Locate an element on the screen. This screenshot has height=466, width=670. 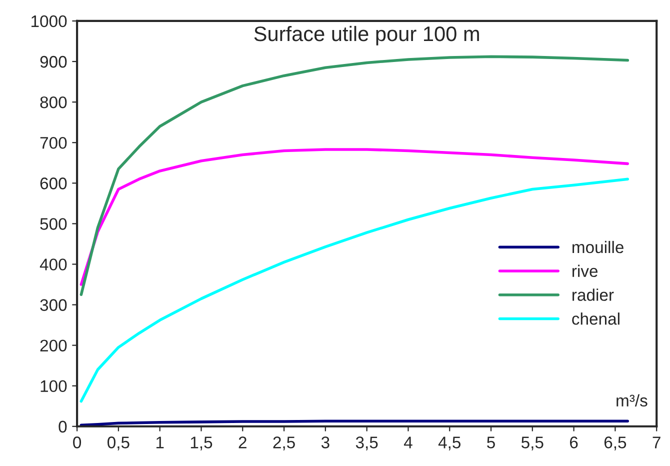
x-tick-label: 4 is located at coordinates (408, 442).